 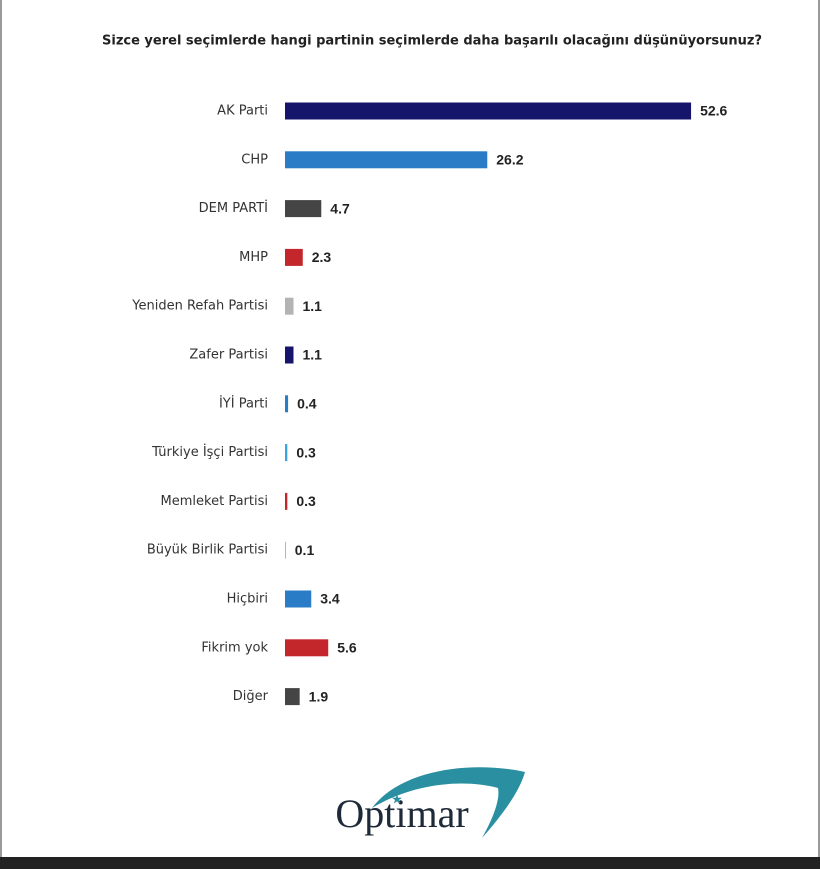 What do you see at coordinates (207, 550) in the screenshot?
I see `category-label: Büyük Birlik Partisi` at bounding box center [207, 550].